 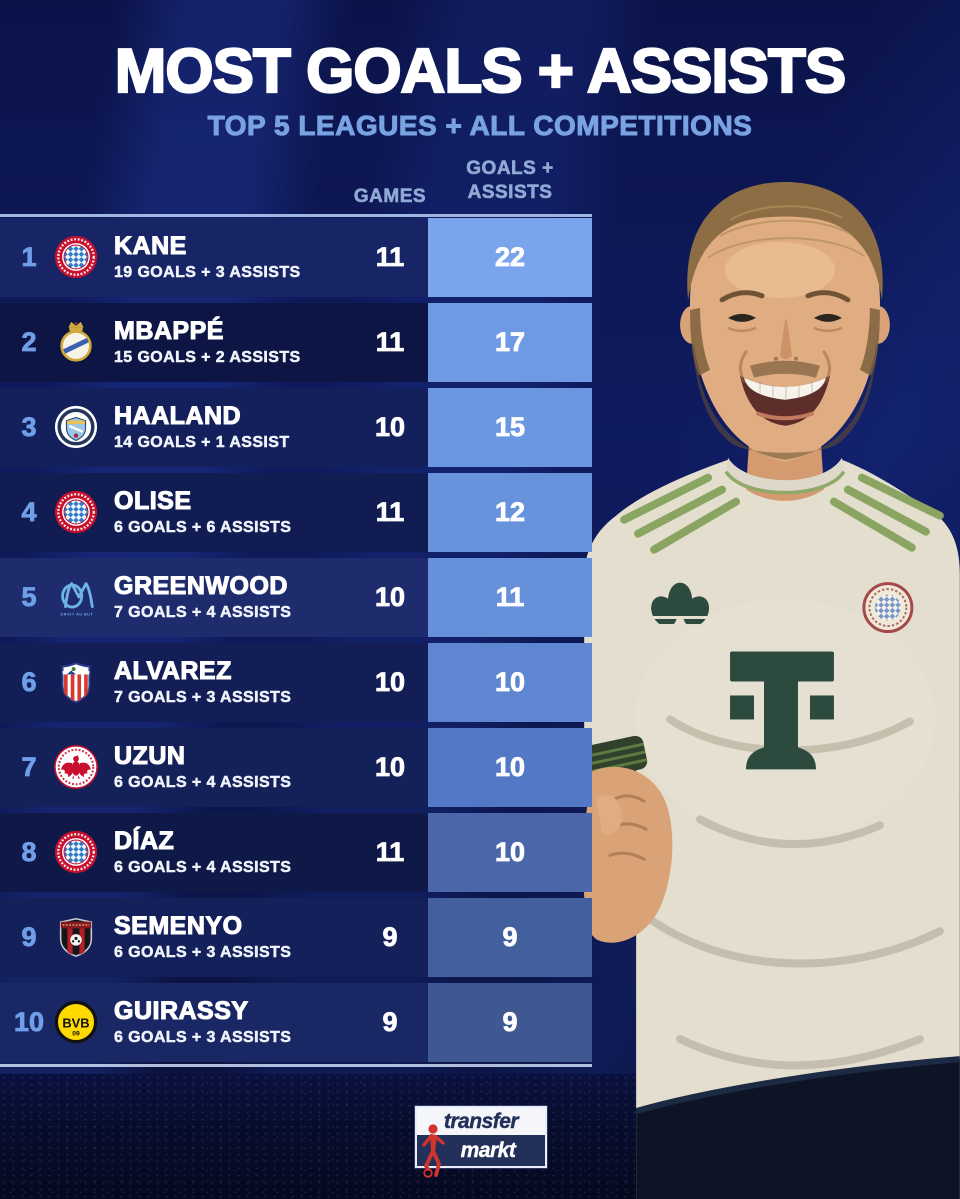 I want to click on page-title: MOST GOALS + ASSISTS, so click(x=481, y=71).